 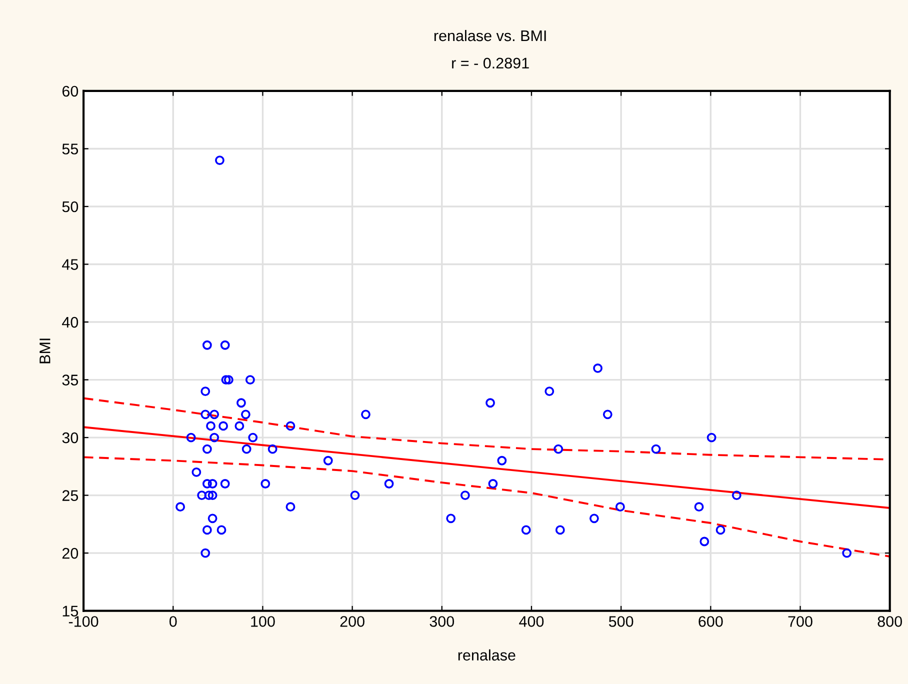 What do you see at coordinates (890, 621) in the screenshot?
I see `x-tick-label: 800` at bounding box center [890, 621].